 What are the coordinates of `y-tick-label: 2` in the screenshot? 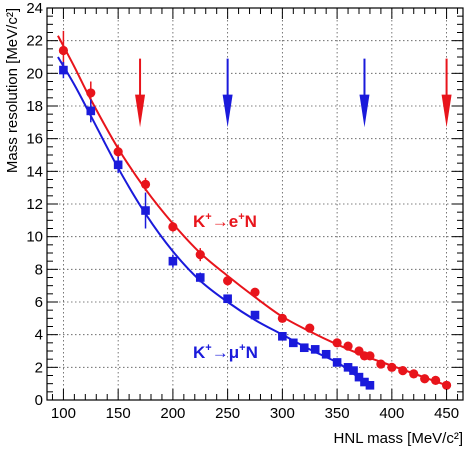 It's located at (39, 367).